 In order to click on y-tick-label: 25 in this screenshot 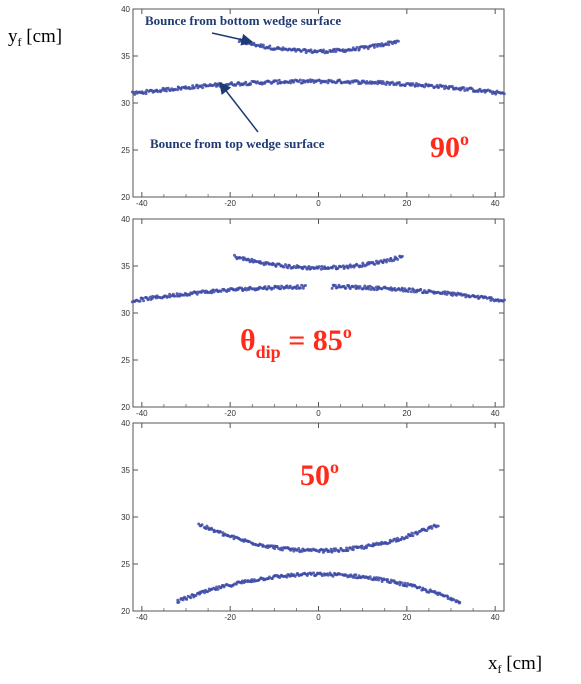, I will do `click(125, 360)`.